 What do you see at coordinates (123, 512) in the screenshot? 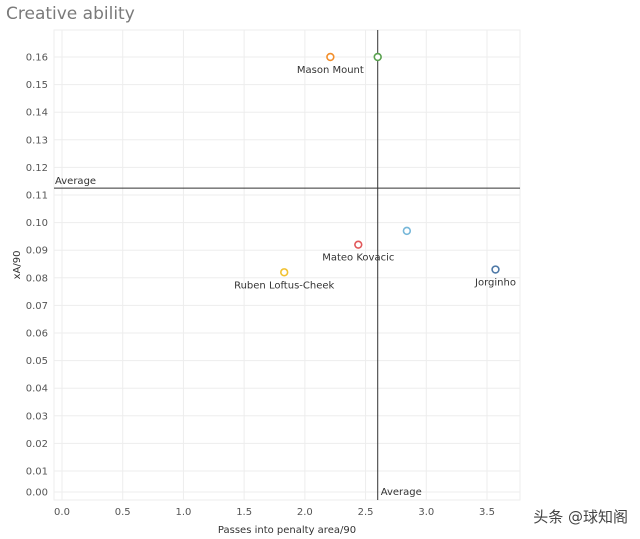
I see `x-tick-label: 0.5` at bounding box center [123, 512].